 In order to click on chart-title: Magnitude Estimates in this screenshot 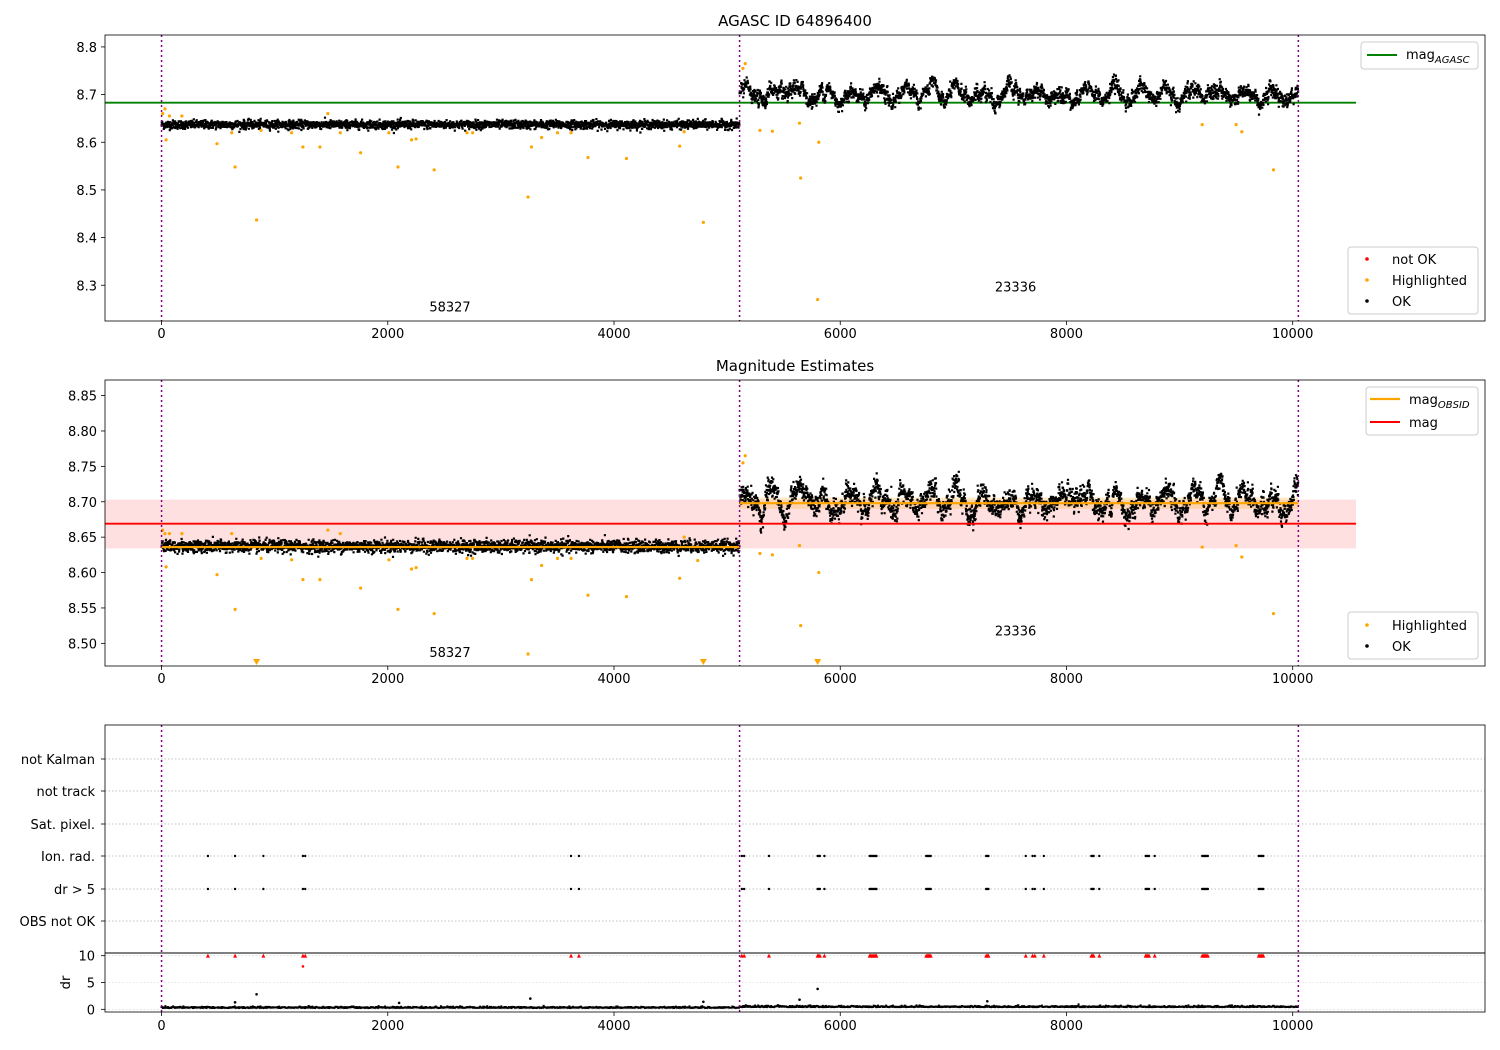, I will do `click(795, 366)`.